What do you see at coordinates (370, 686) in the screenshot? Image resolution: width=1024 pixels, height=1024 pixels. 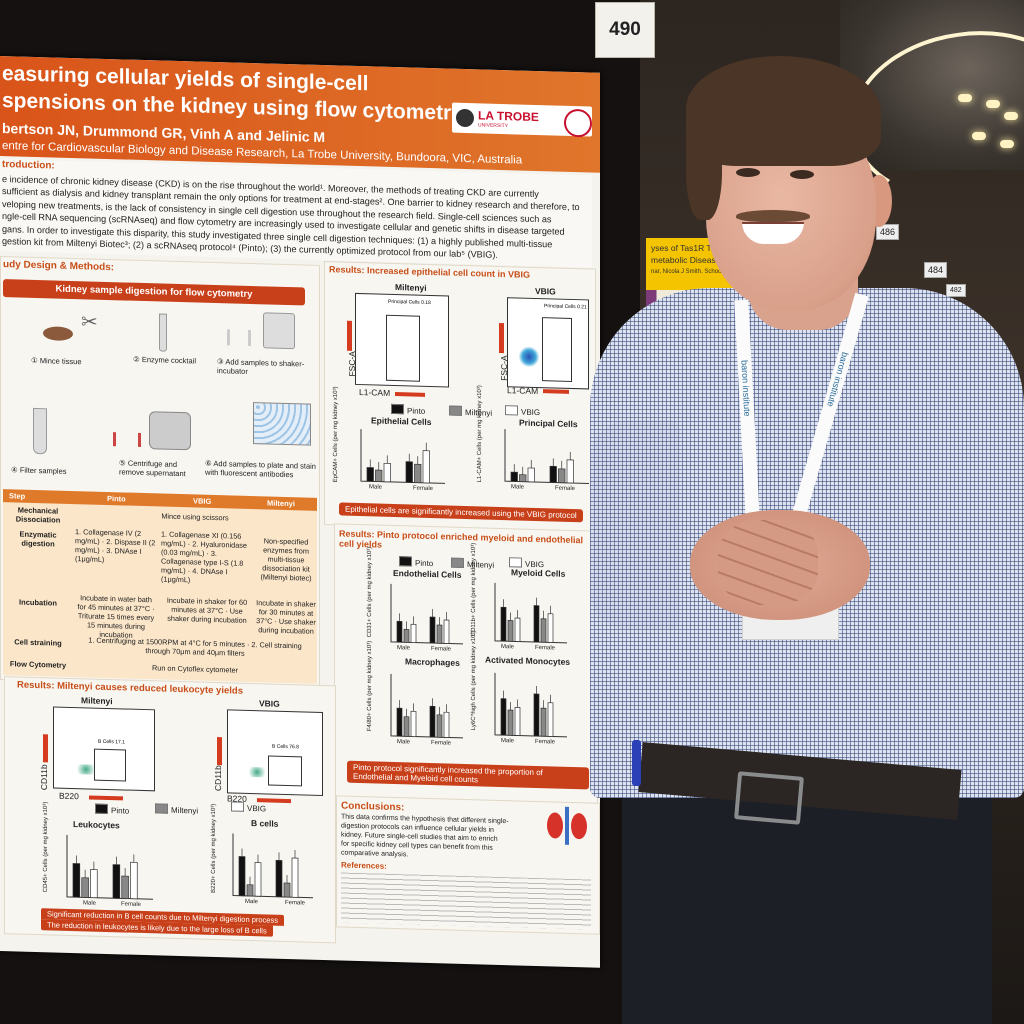 I see `y-axis-label: F4/80+ Cells (per mg kidney x10³)` at bounding box center [370, 686].